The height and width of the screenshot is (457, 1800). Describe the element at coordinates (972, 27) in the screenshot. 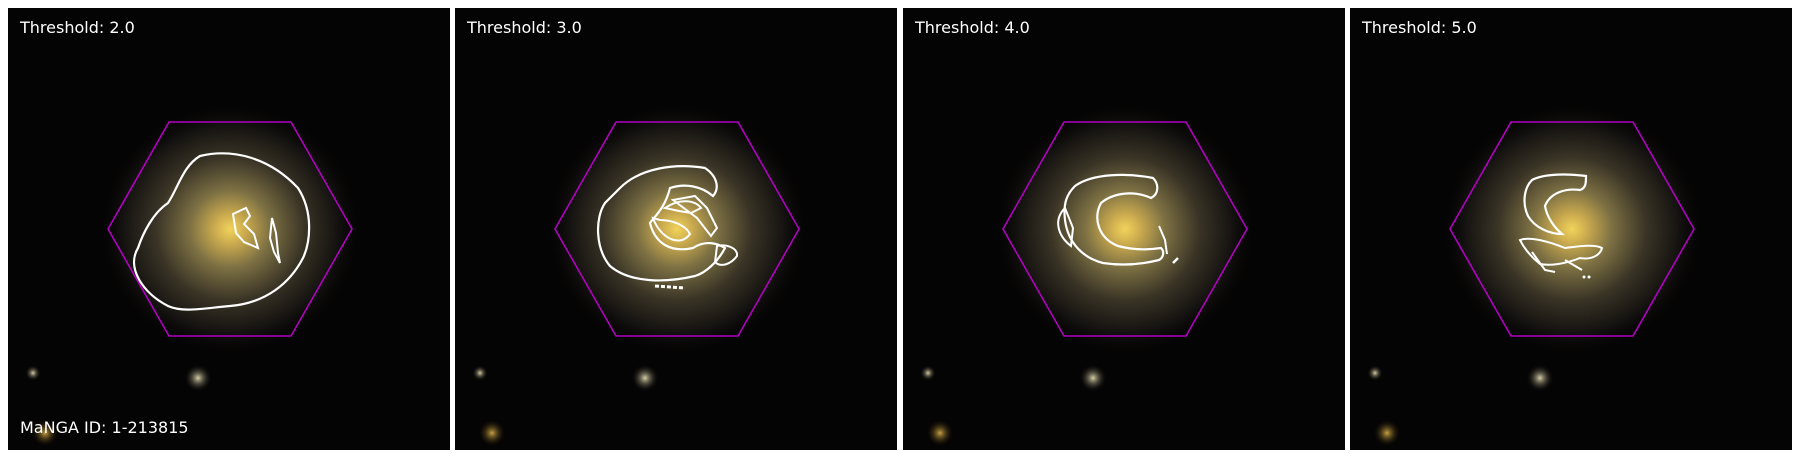

I see `threshold-label: Threshold: 4.0` at that location.